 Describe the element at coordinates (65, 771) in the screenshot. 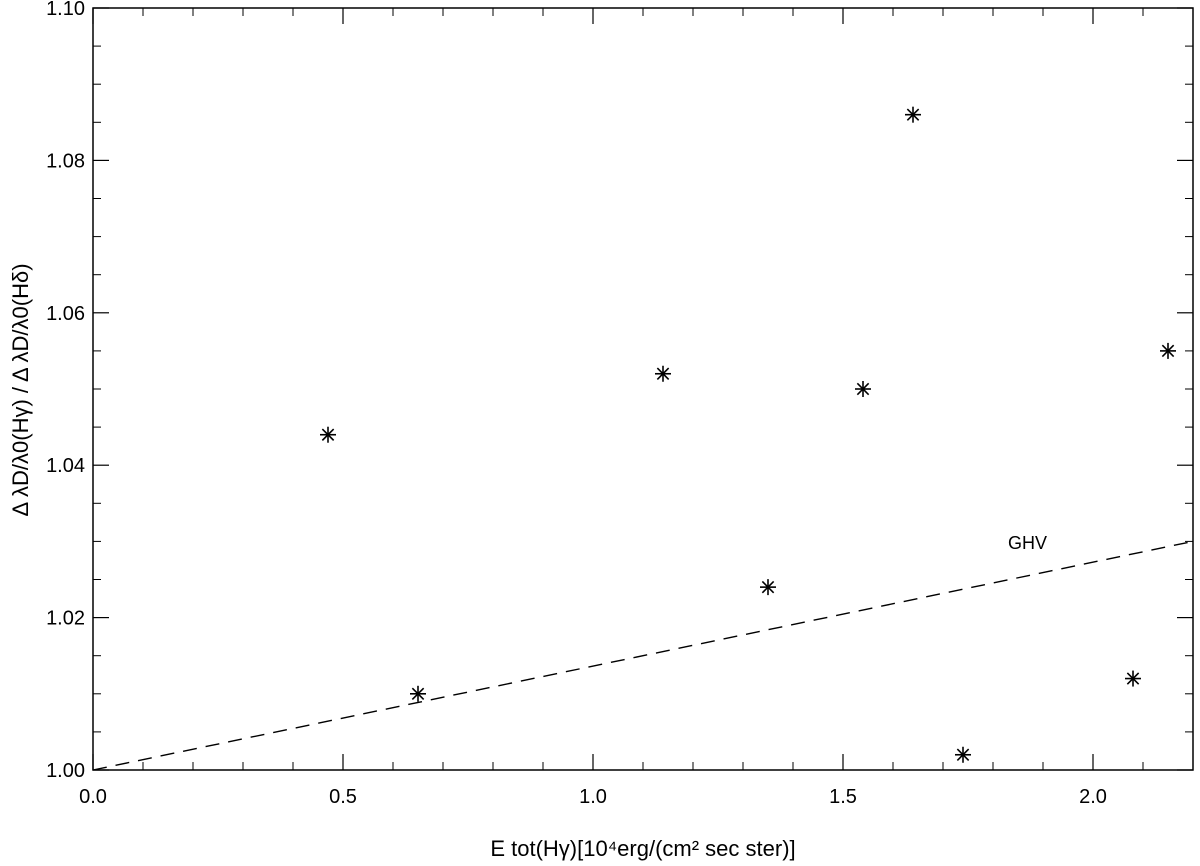

I see `y-tick-label: 1.00` at that location.